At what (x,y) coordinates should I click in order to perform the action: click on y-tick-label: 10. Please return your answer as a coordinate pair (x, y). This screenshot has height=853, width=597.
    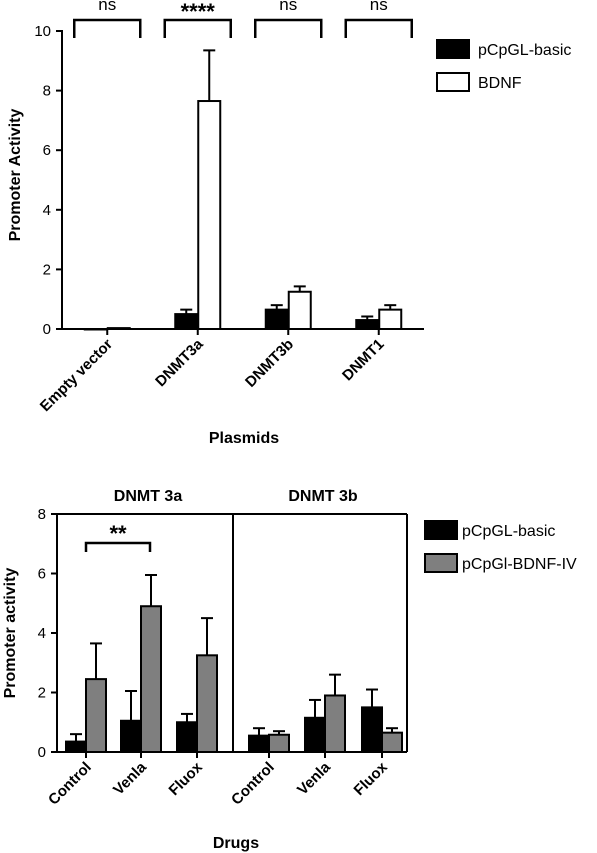
    Looking at the image, I should click on (42, 31).